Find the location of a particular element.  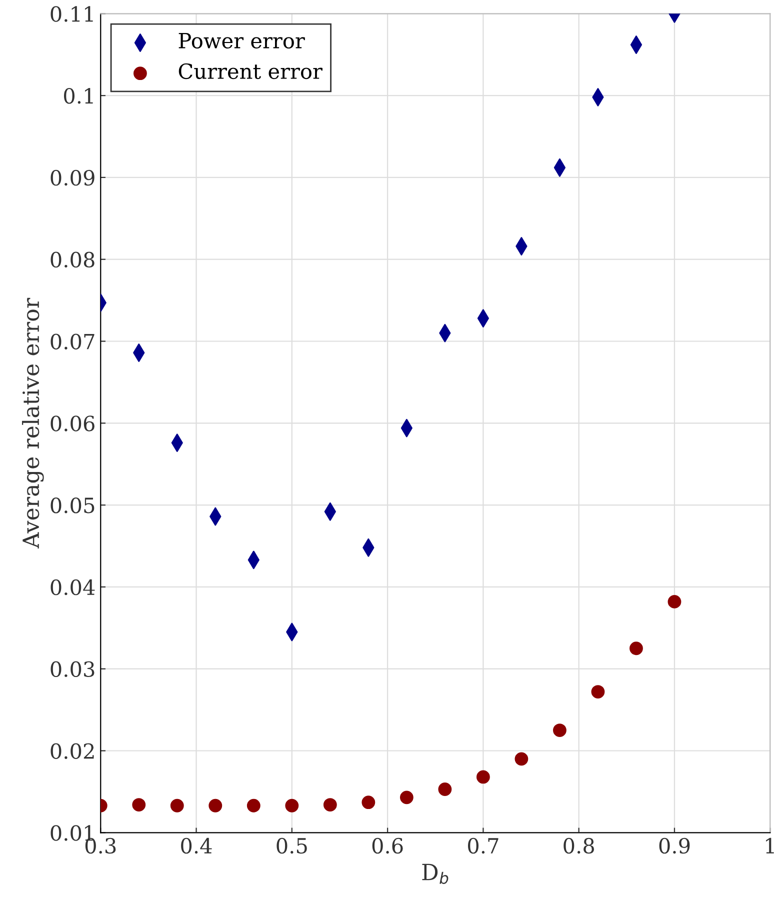

y-tick-label: 0.11 is located at coordinates (71, 14).